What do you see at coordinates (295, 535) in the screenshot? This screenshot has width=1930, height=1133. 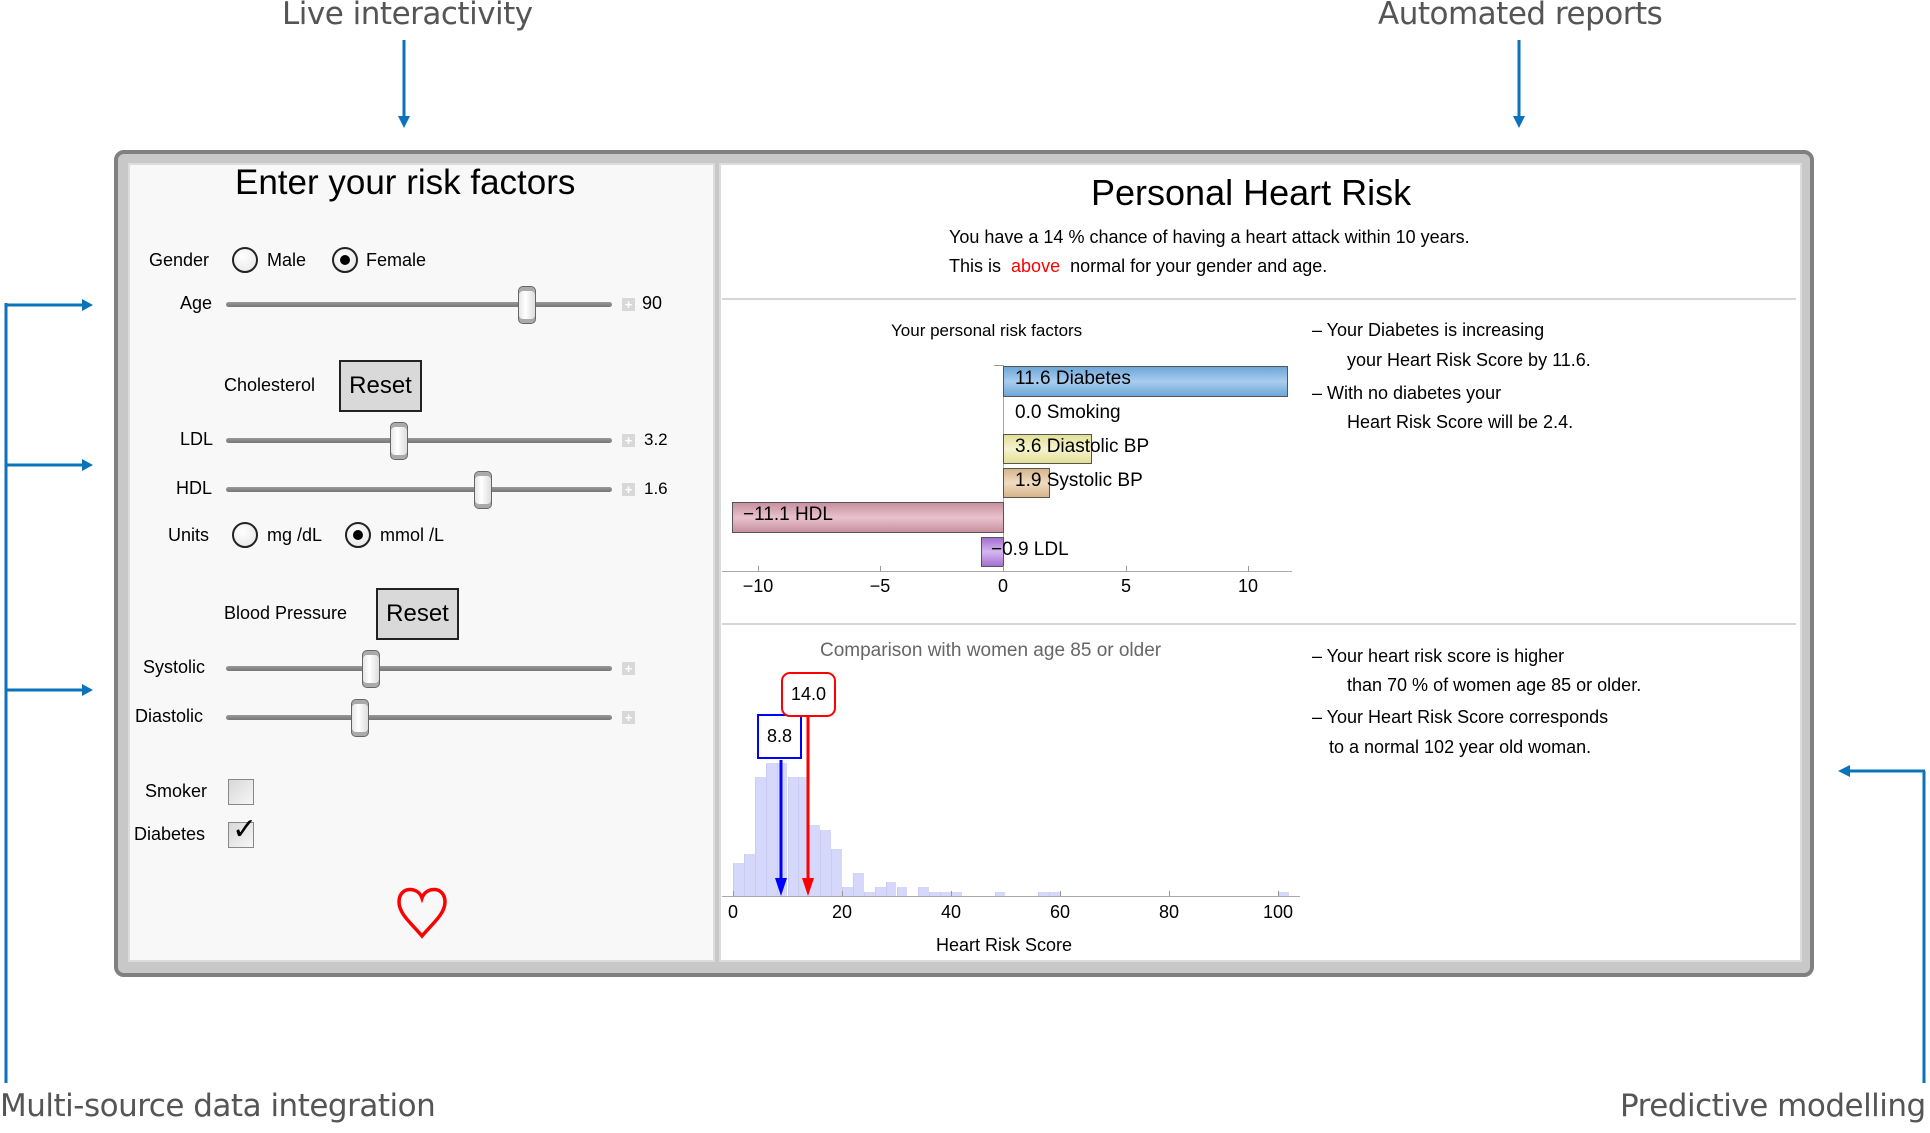 I see `units-mgdl-label: mg /dL` at bounding box center [295, 535].